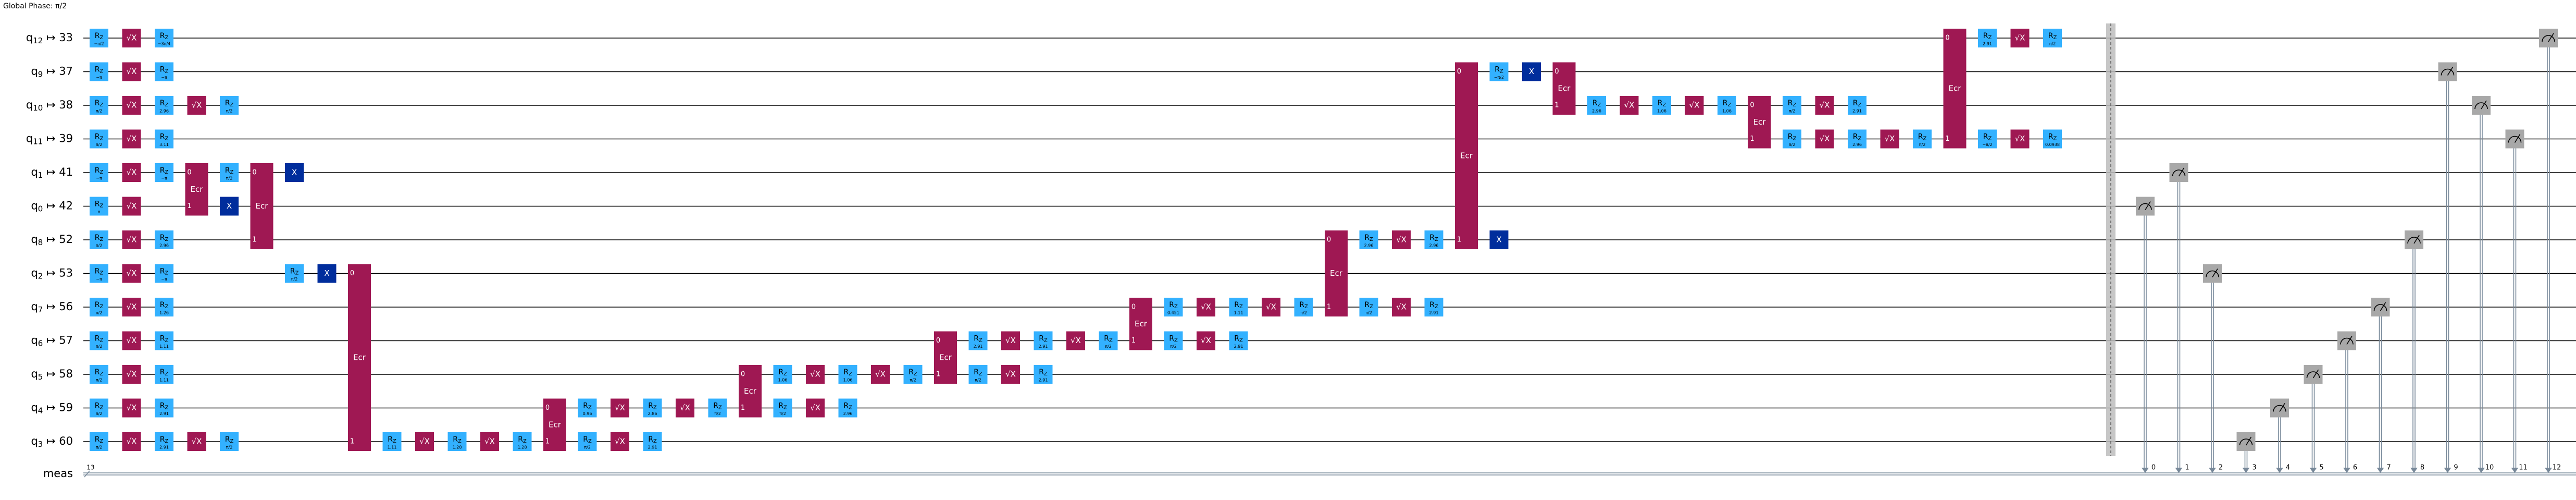 The image size is (2576, 500). I want to click on classical-bit-index: 12, so click(2557, 468).